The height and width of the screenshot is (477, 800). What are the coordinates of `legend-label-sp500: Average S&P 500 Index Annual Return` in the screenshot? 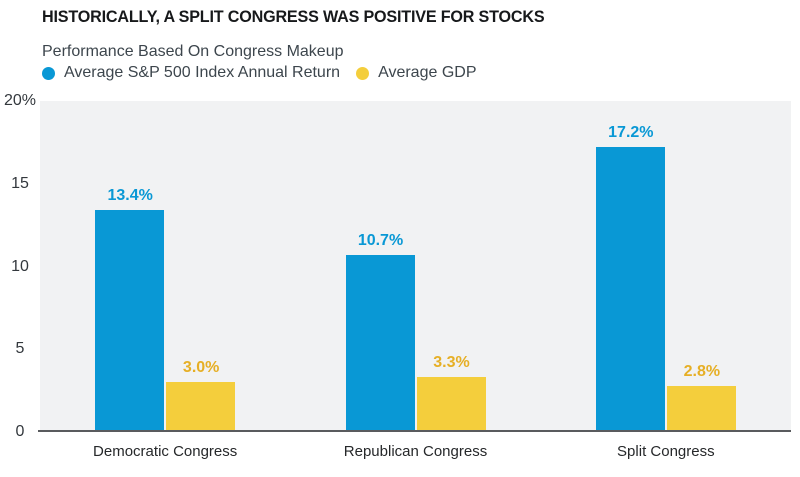 It's located at (202, 72).